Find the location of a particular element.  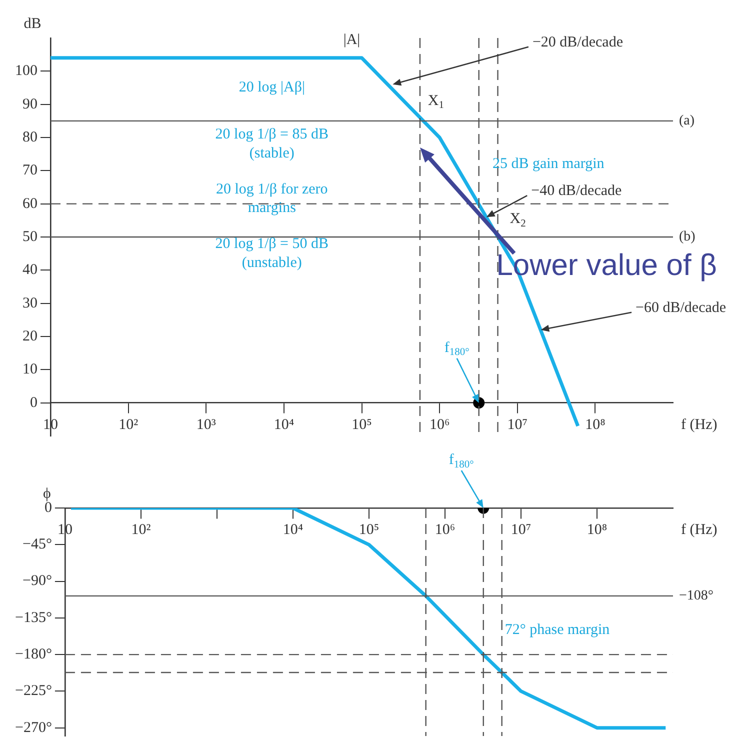

annotation: −60 dB/decade is located at coordinates (681, 308).